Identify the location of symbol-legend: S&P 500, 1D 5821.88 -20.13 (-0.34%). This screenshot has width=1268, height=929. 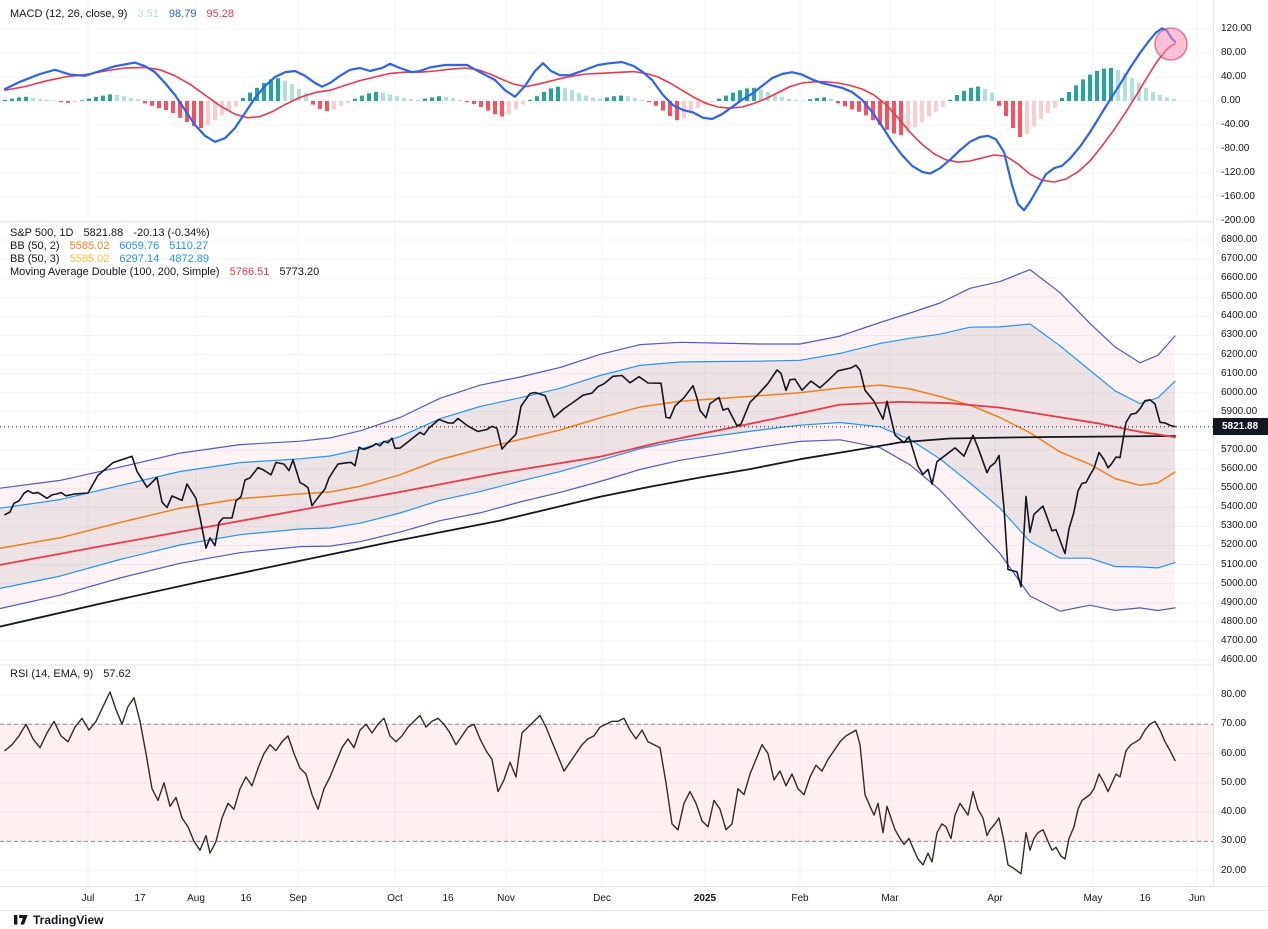
(110, 233).